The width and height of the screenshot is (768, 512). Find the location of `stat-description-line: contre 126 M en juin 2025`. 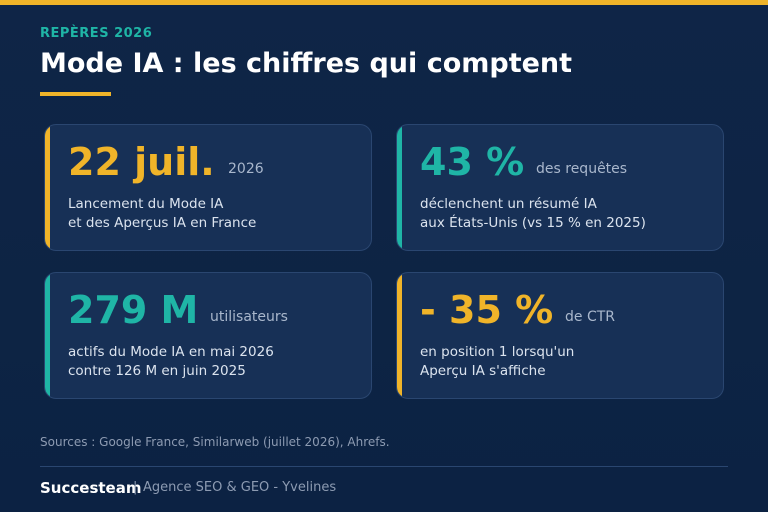

stat-description-line: contre 126 M en juin 2025 is located at coordinates (157, 371).